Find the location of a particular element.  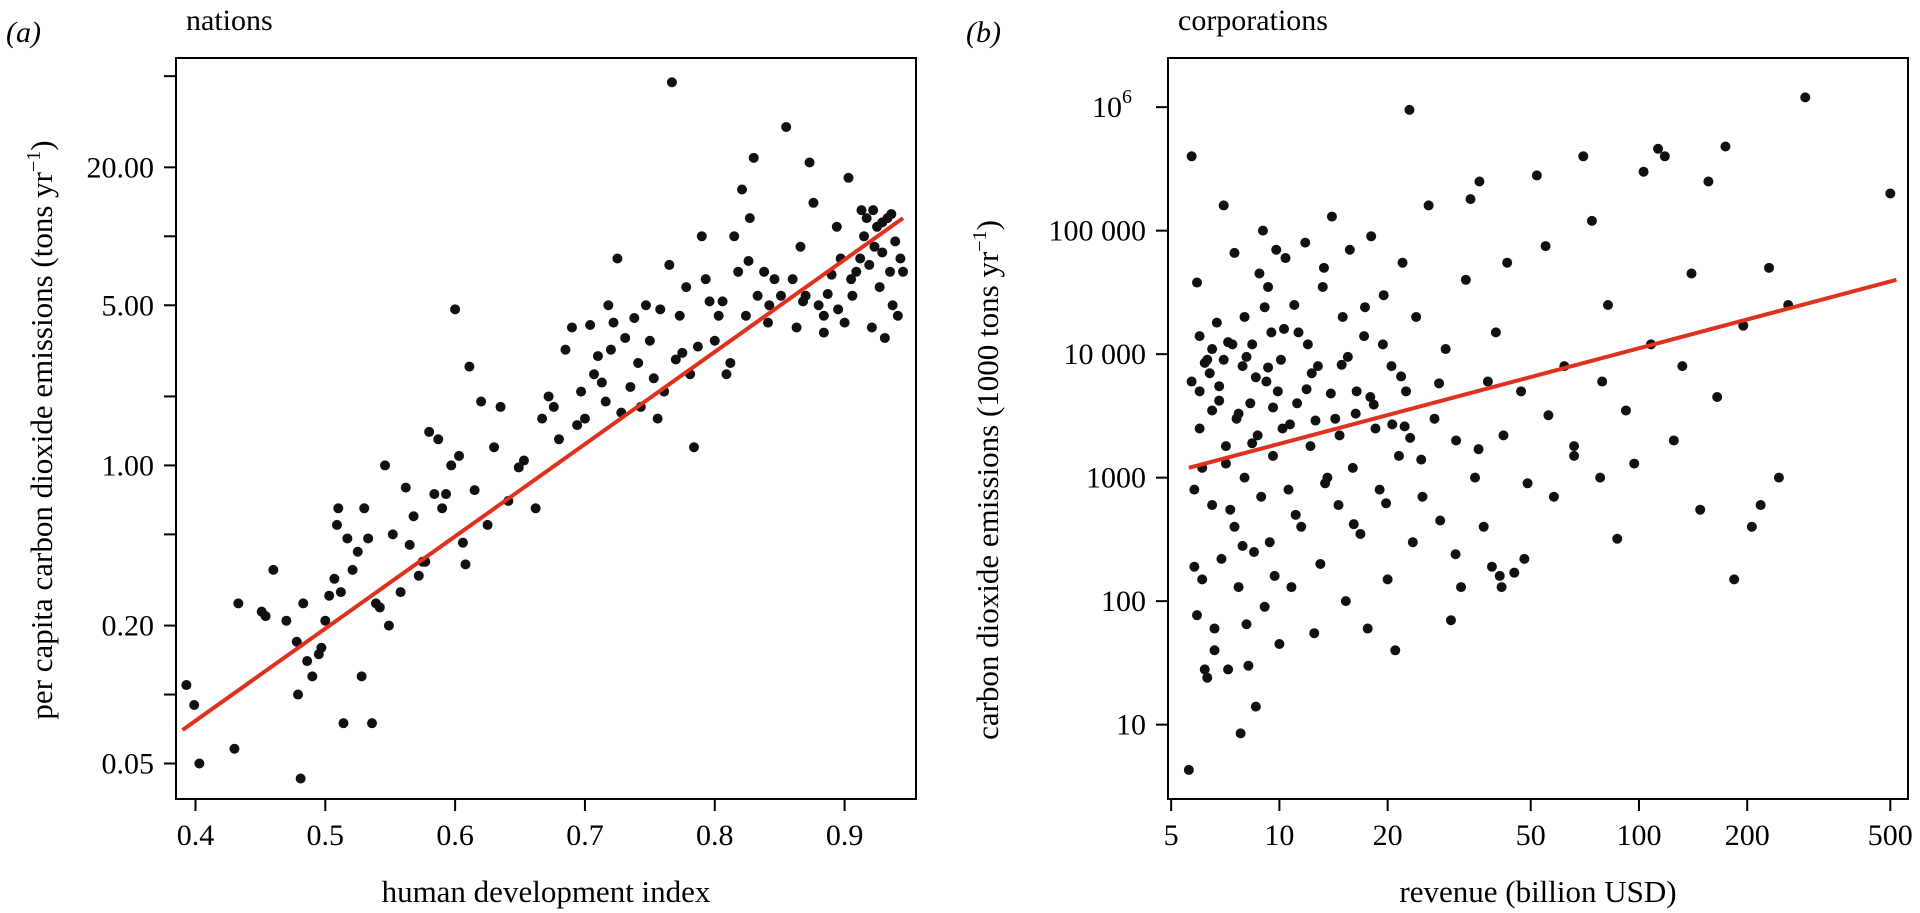

panel-b-fit-line is located at coordinates (1542, 373).